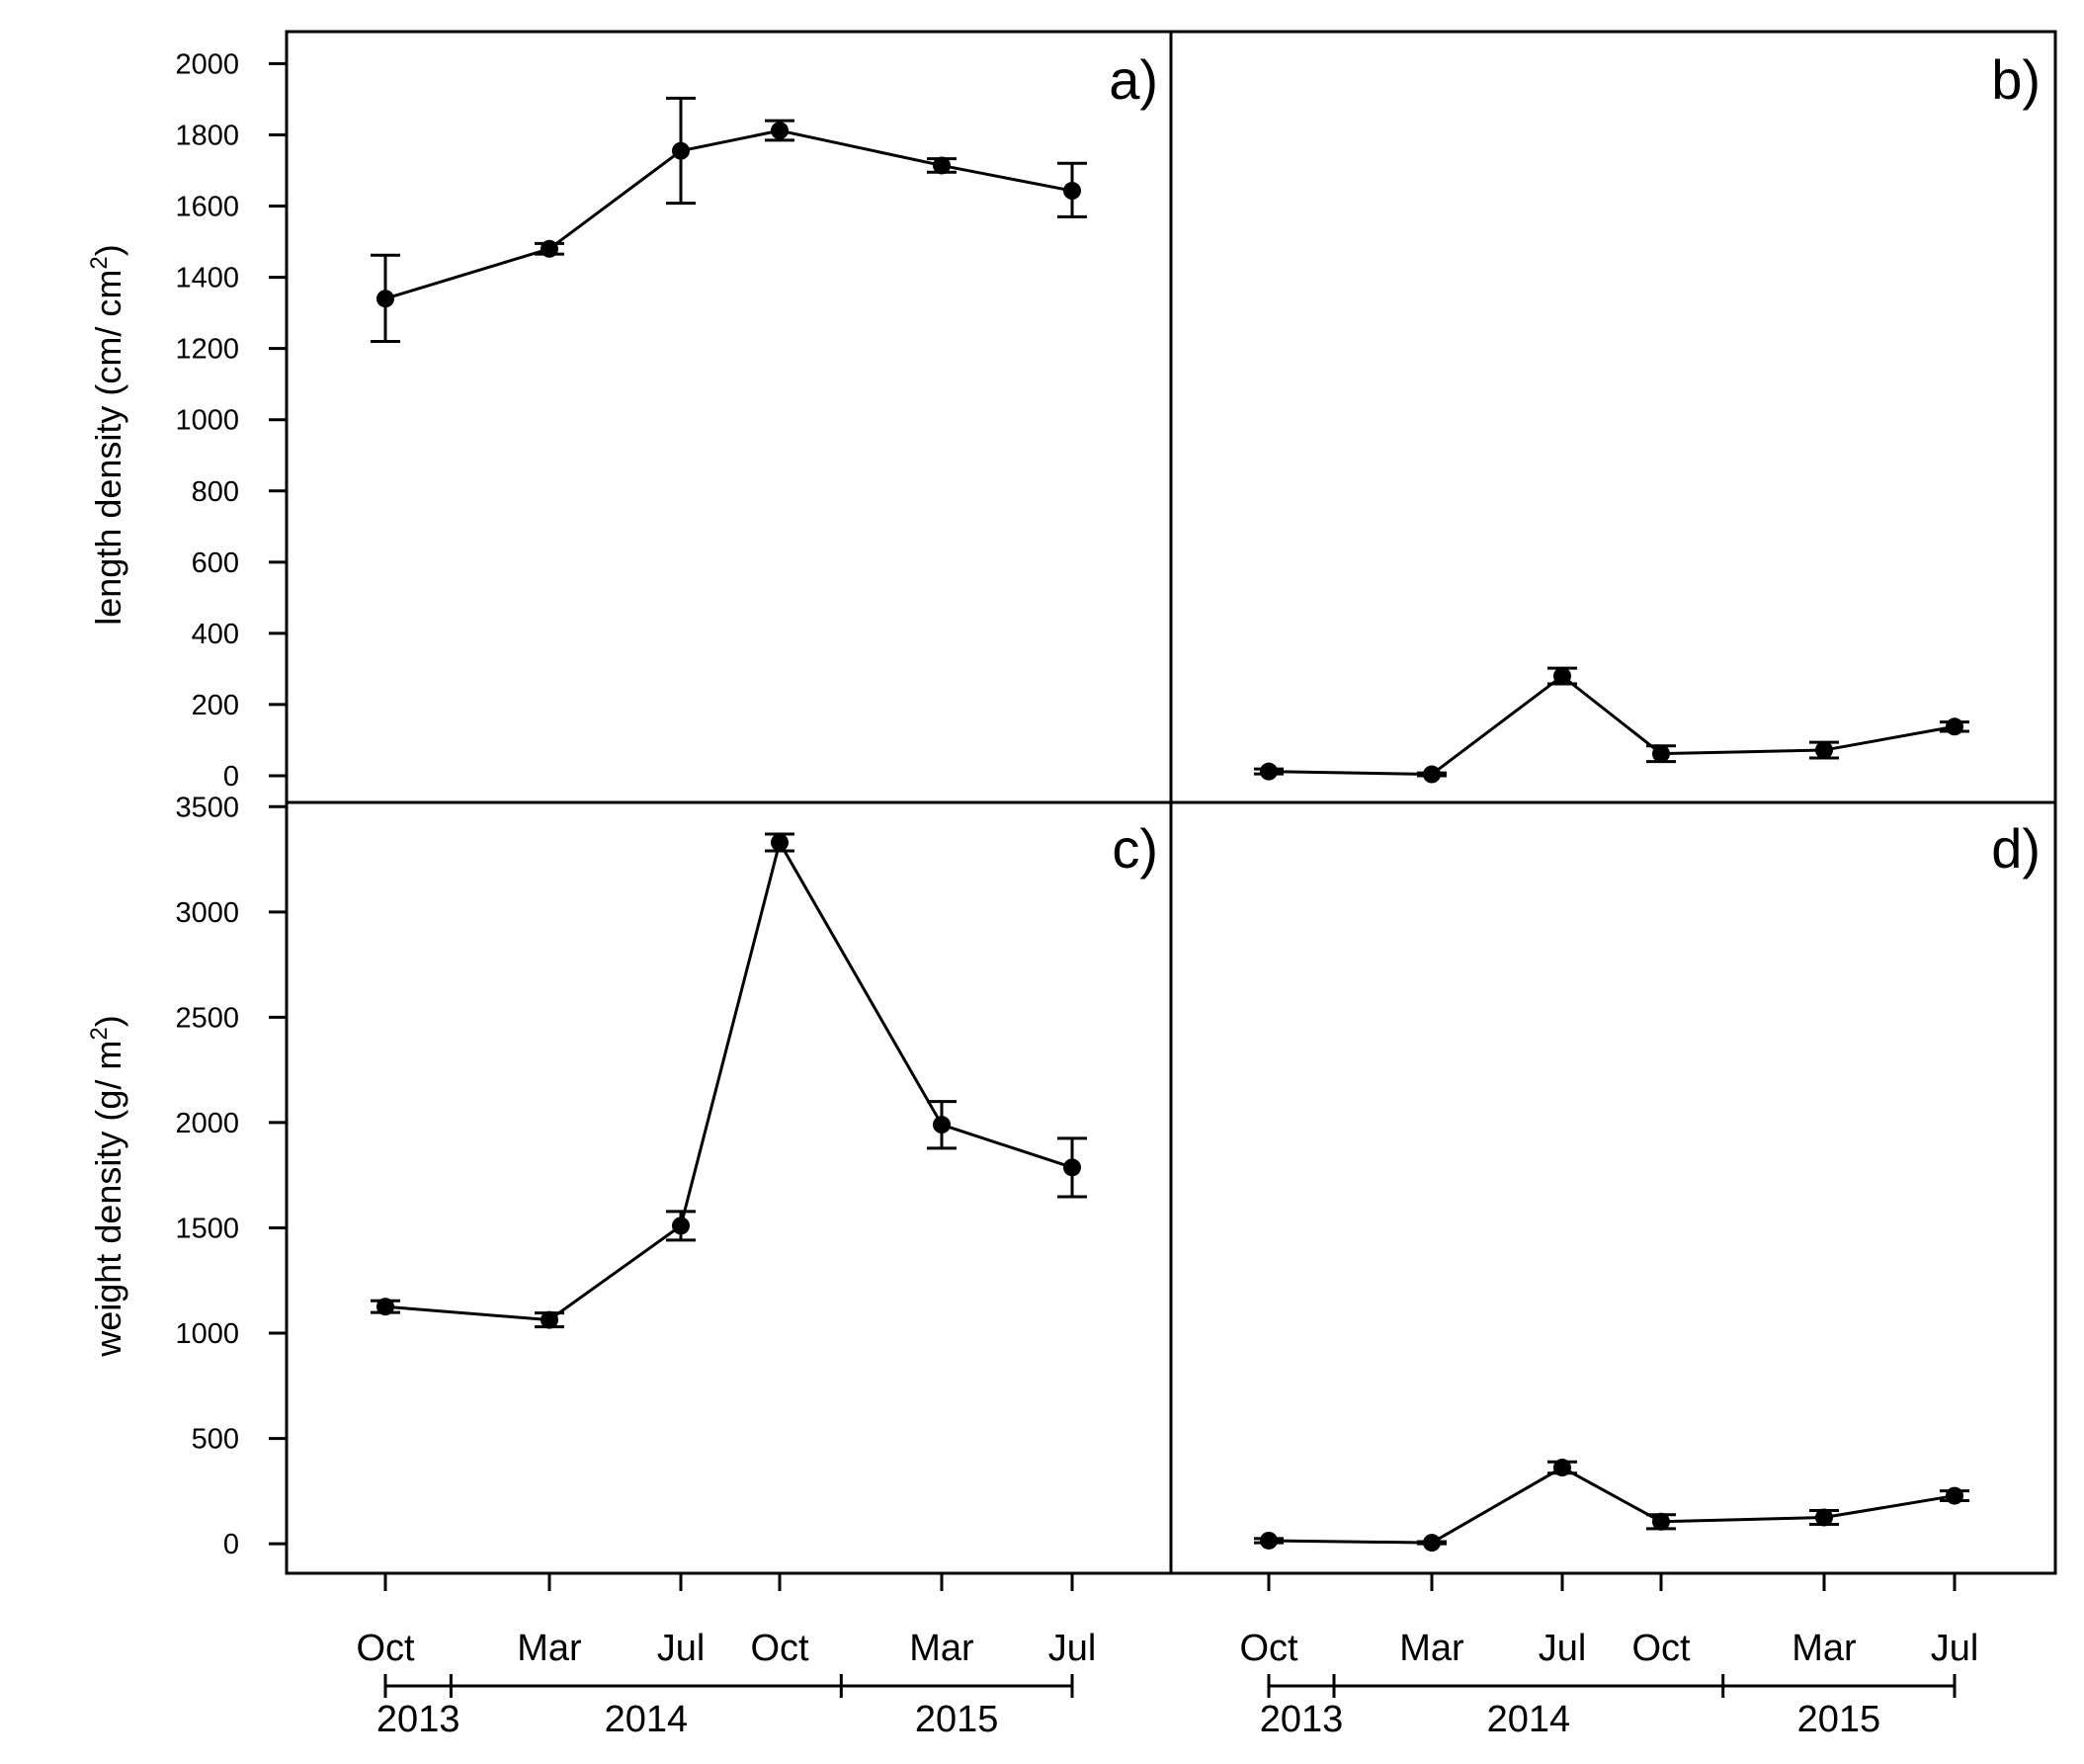  What do you see at coordinates (1529, 1719) in the screenshot?
I see `panel-d-year-label: 2014` at bounding box center [1529, 1719].